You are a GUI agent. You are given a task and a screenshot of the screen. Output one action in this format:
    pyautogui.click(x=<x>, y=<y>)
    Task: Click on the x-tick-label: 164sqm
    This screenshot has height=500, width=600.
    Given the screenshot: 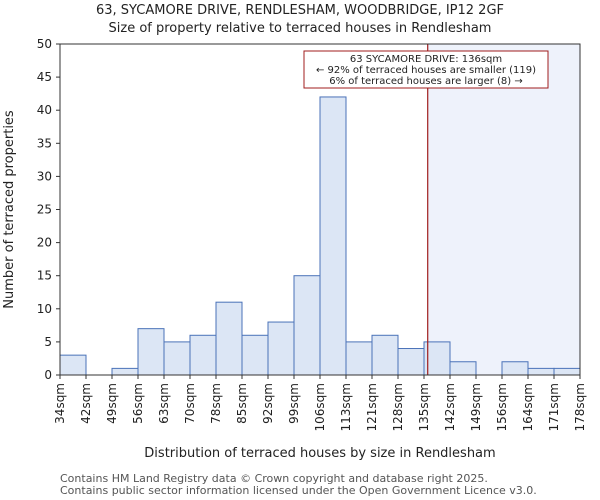 What is the action you would take?
    pyautogui.click(x=528, y=407)
    